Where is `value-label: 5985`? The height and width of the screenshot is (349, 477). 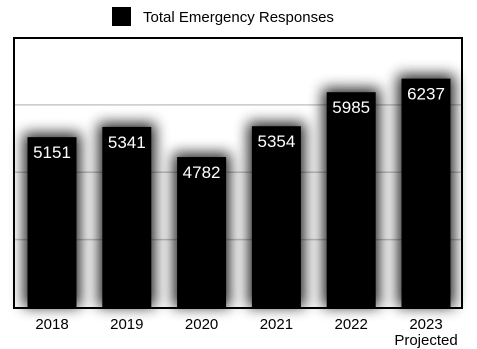
value-label: 5985 is located at coordinates (351, 107).